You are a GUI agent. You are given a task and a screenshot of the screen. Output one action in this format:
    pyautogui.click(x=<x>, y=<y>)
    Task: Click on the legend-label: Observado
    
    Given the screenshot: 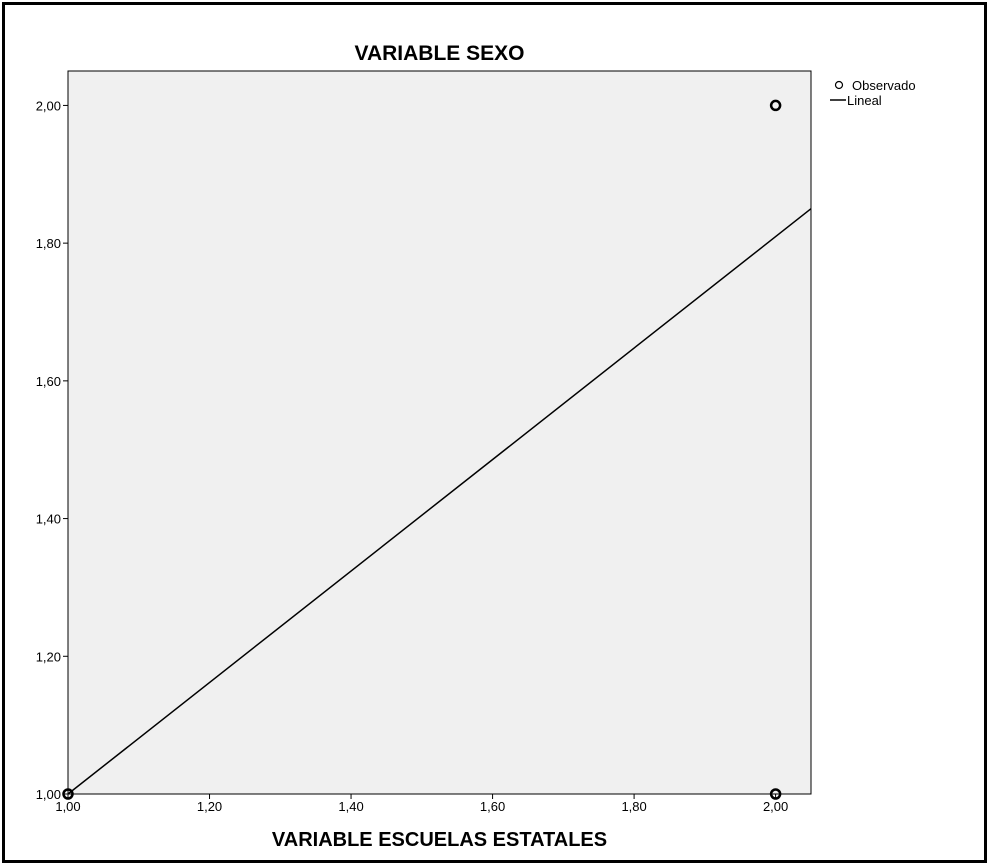 What is the action you would take?
    pyautogui.click(x=884, y=85)
    